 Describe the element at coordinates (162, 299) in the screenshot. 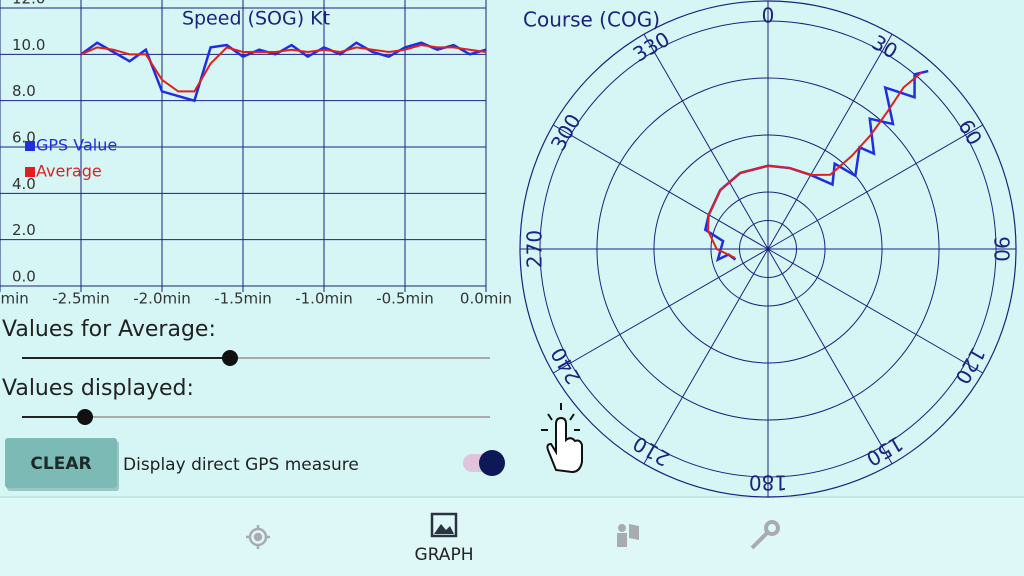

I see `x-tick-label: -2.0min` at that location.